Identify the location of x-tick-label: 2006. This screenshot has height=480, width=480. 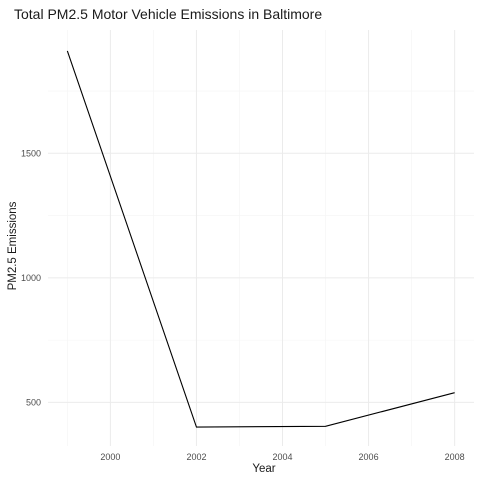
(369, 457).